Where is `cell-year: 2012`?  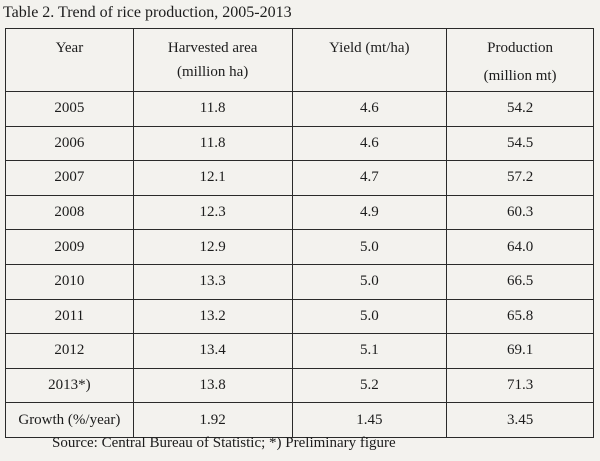
cell-year: 2012 is located at coordinates (69, 351).